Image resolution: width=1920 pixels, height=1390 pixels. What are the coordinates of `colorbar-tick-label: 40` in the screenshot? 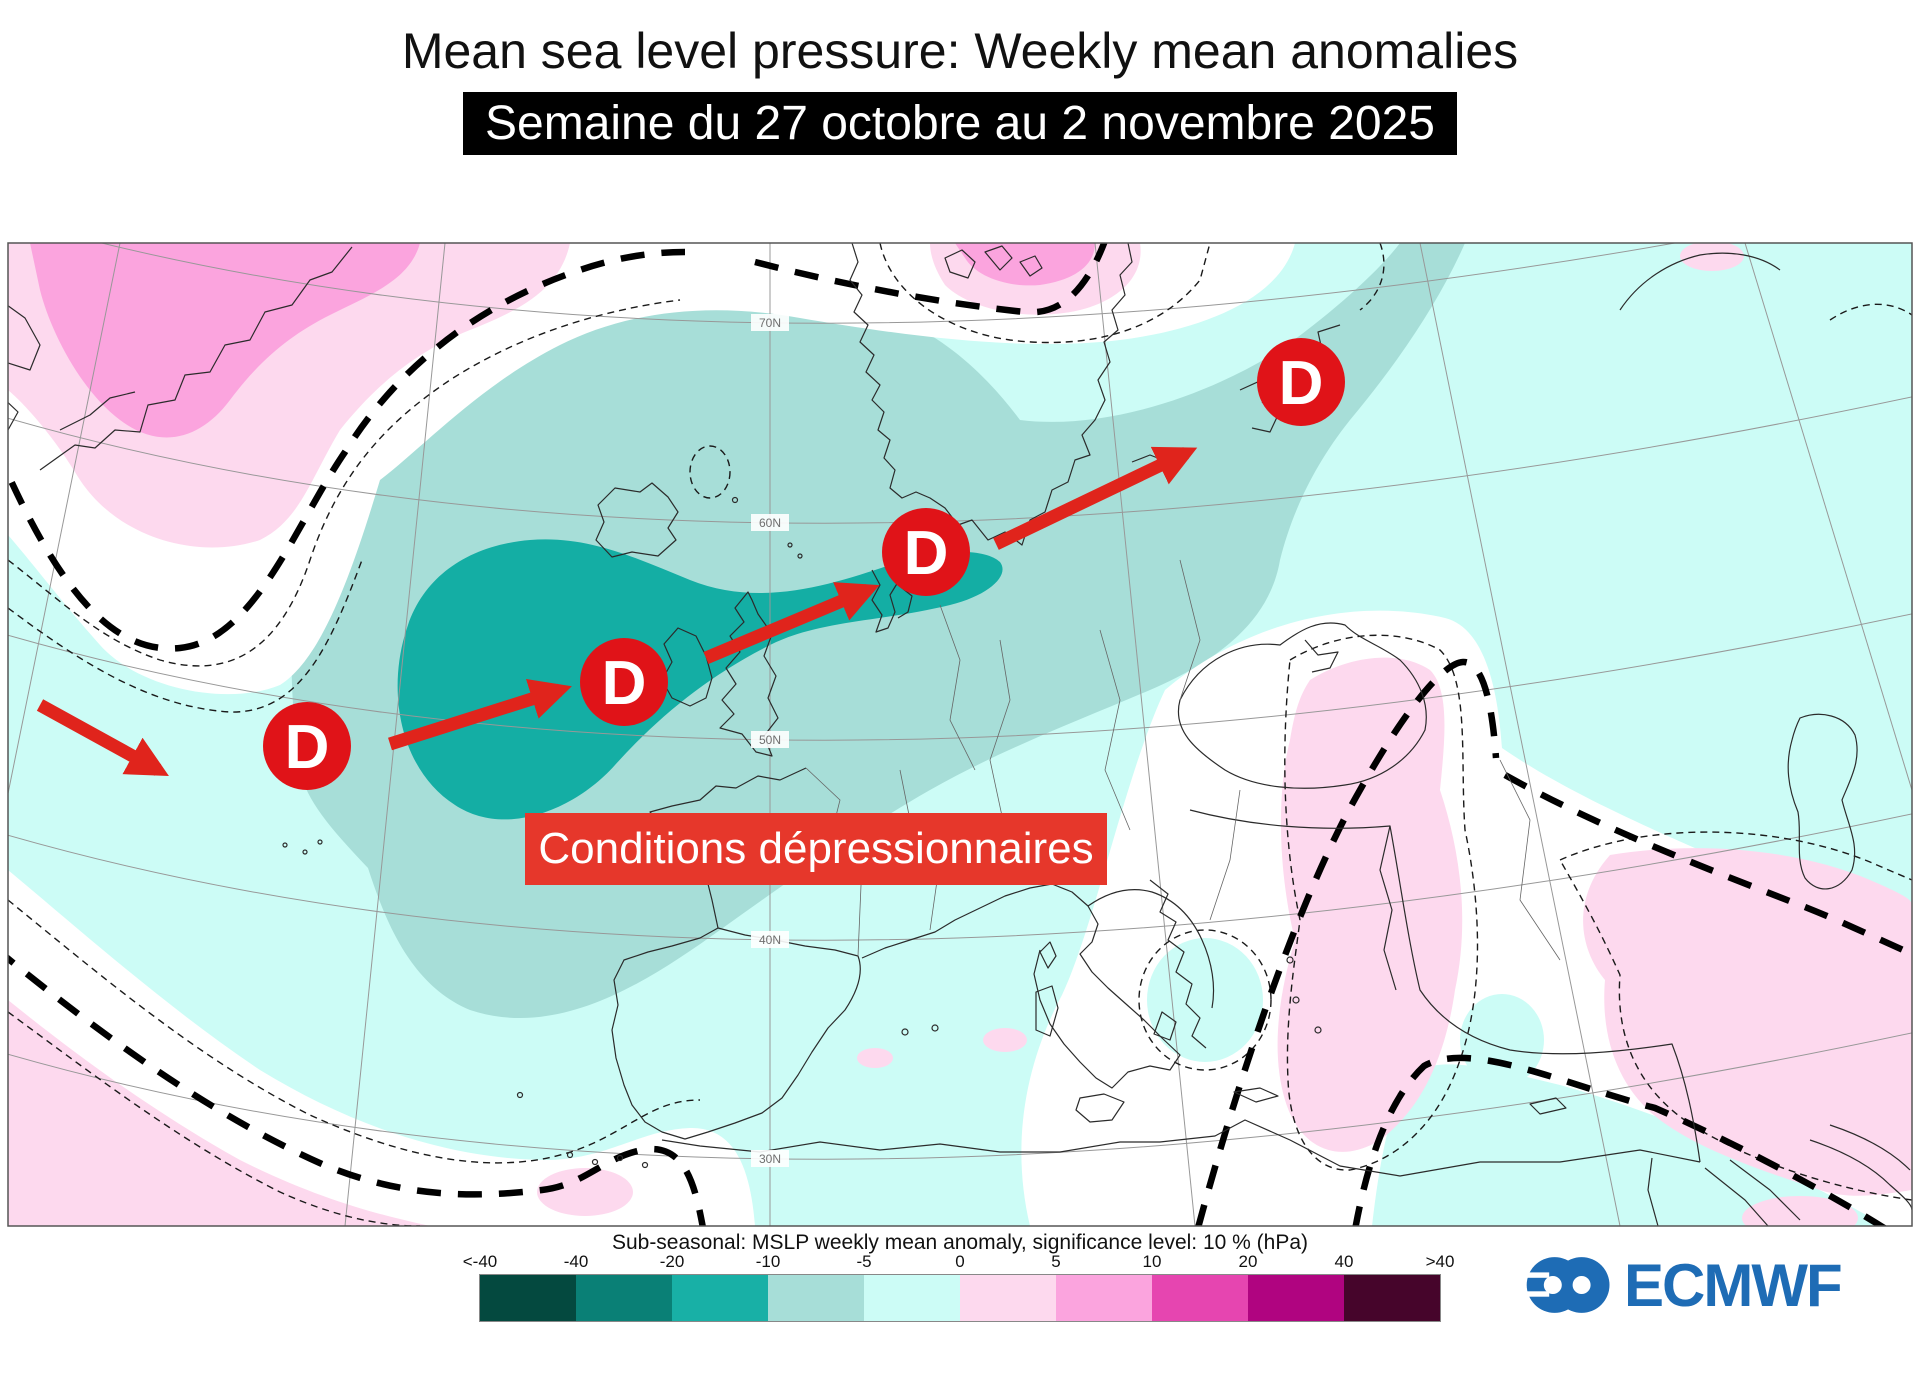 It's located at (1344, 1261).